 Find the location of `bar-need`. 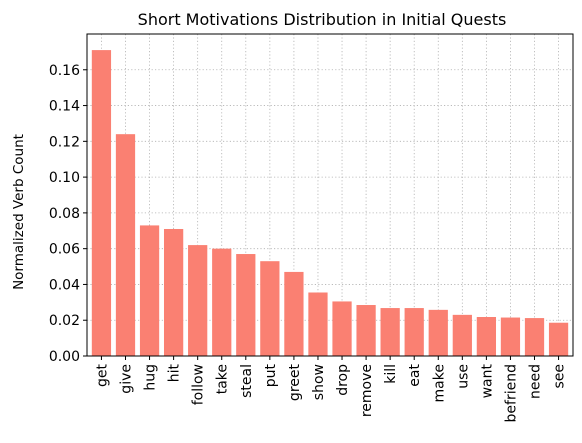

bar-need is located at coordinates (534, 337).